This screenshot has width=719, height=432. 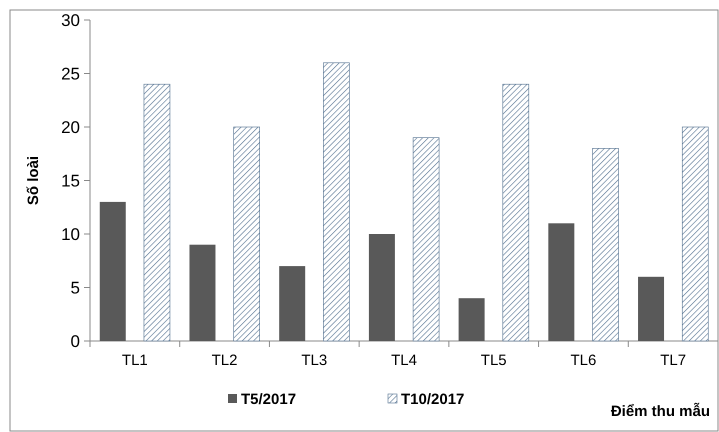 What do you see at coordinates (660, 411) in the screenshot?
I see `x-axis-title: Điểm thu mẫu` at bounding box center [660, 411].